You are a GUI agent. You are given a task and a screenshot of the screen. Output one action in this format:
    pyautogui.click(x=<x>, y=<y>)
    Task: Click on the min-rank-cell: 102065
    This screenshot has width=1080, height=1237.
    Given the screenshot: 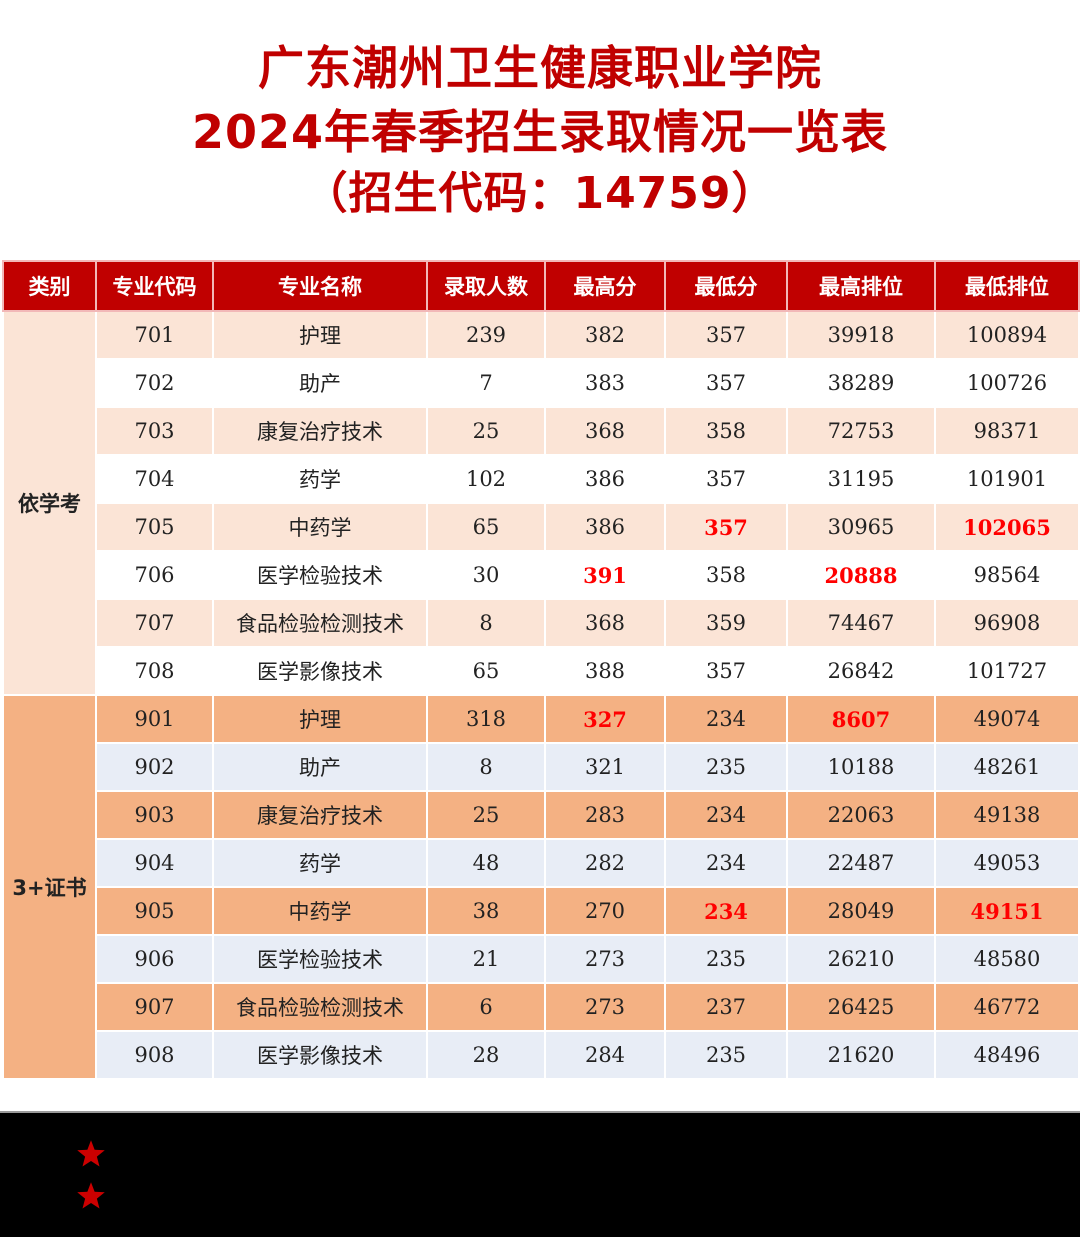 What is the action you would take?
    pyautogui.click(x=1007, y=527)
    